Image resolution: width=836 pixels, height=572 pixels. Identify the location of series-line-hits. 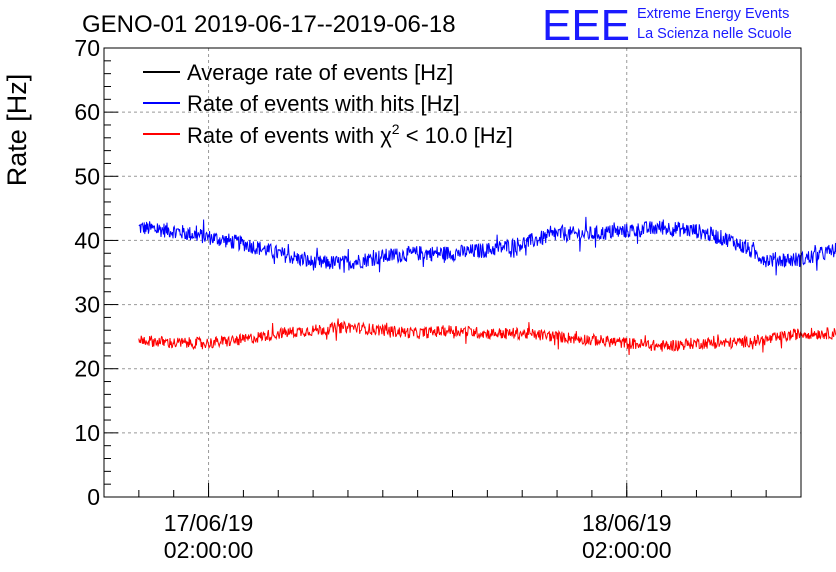
(487, 246).